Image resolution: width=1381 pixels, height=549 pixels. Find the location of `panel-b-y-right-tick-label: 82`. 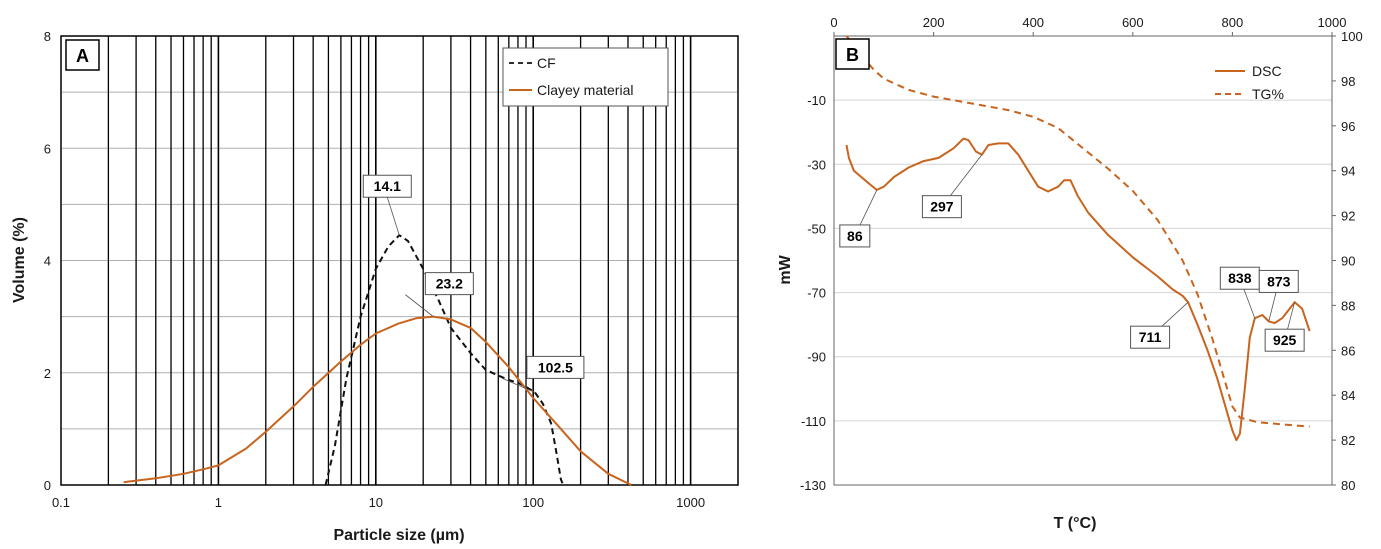

panel-b-y-right-tick-label: 82 is located at coordinates (1348, 440).